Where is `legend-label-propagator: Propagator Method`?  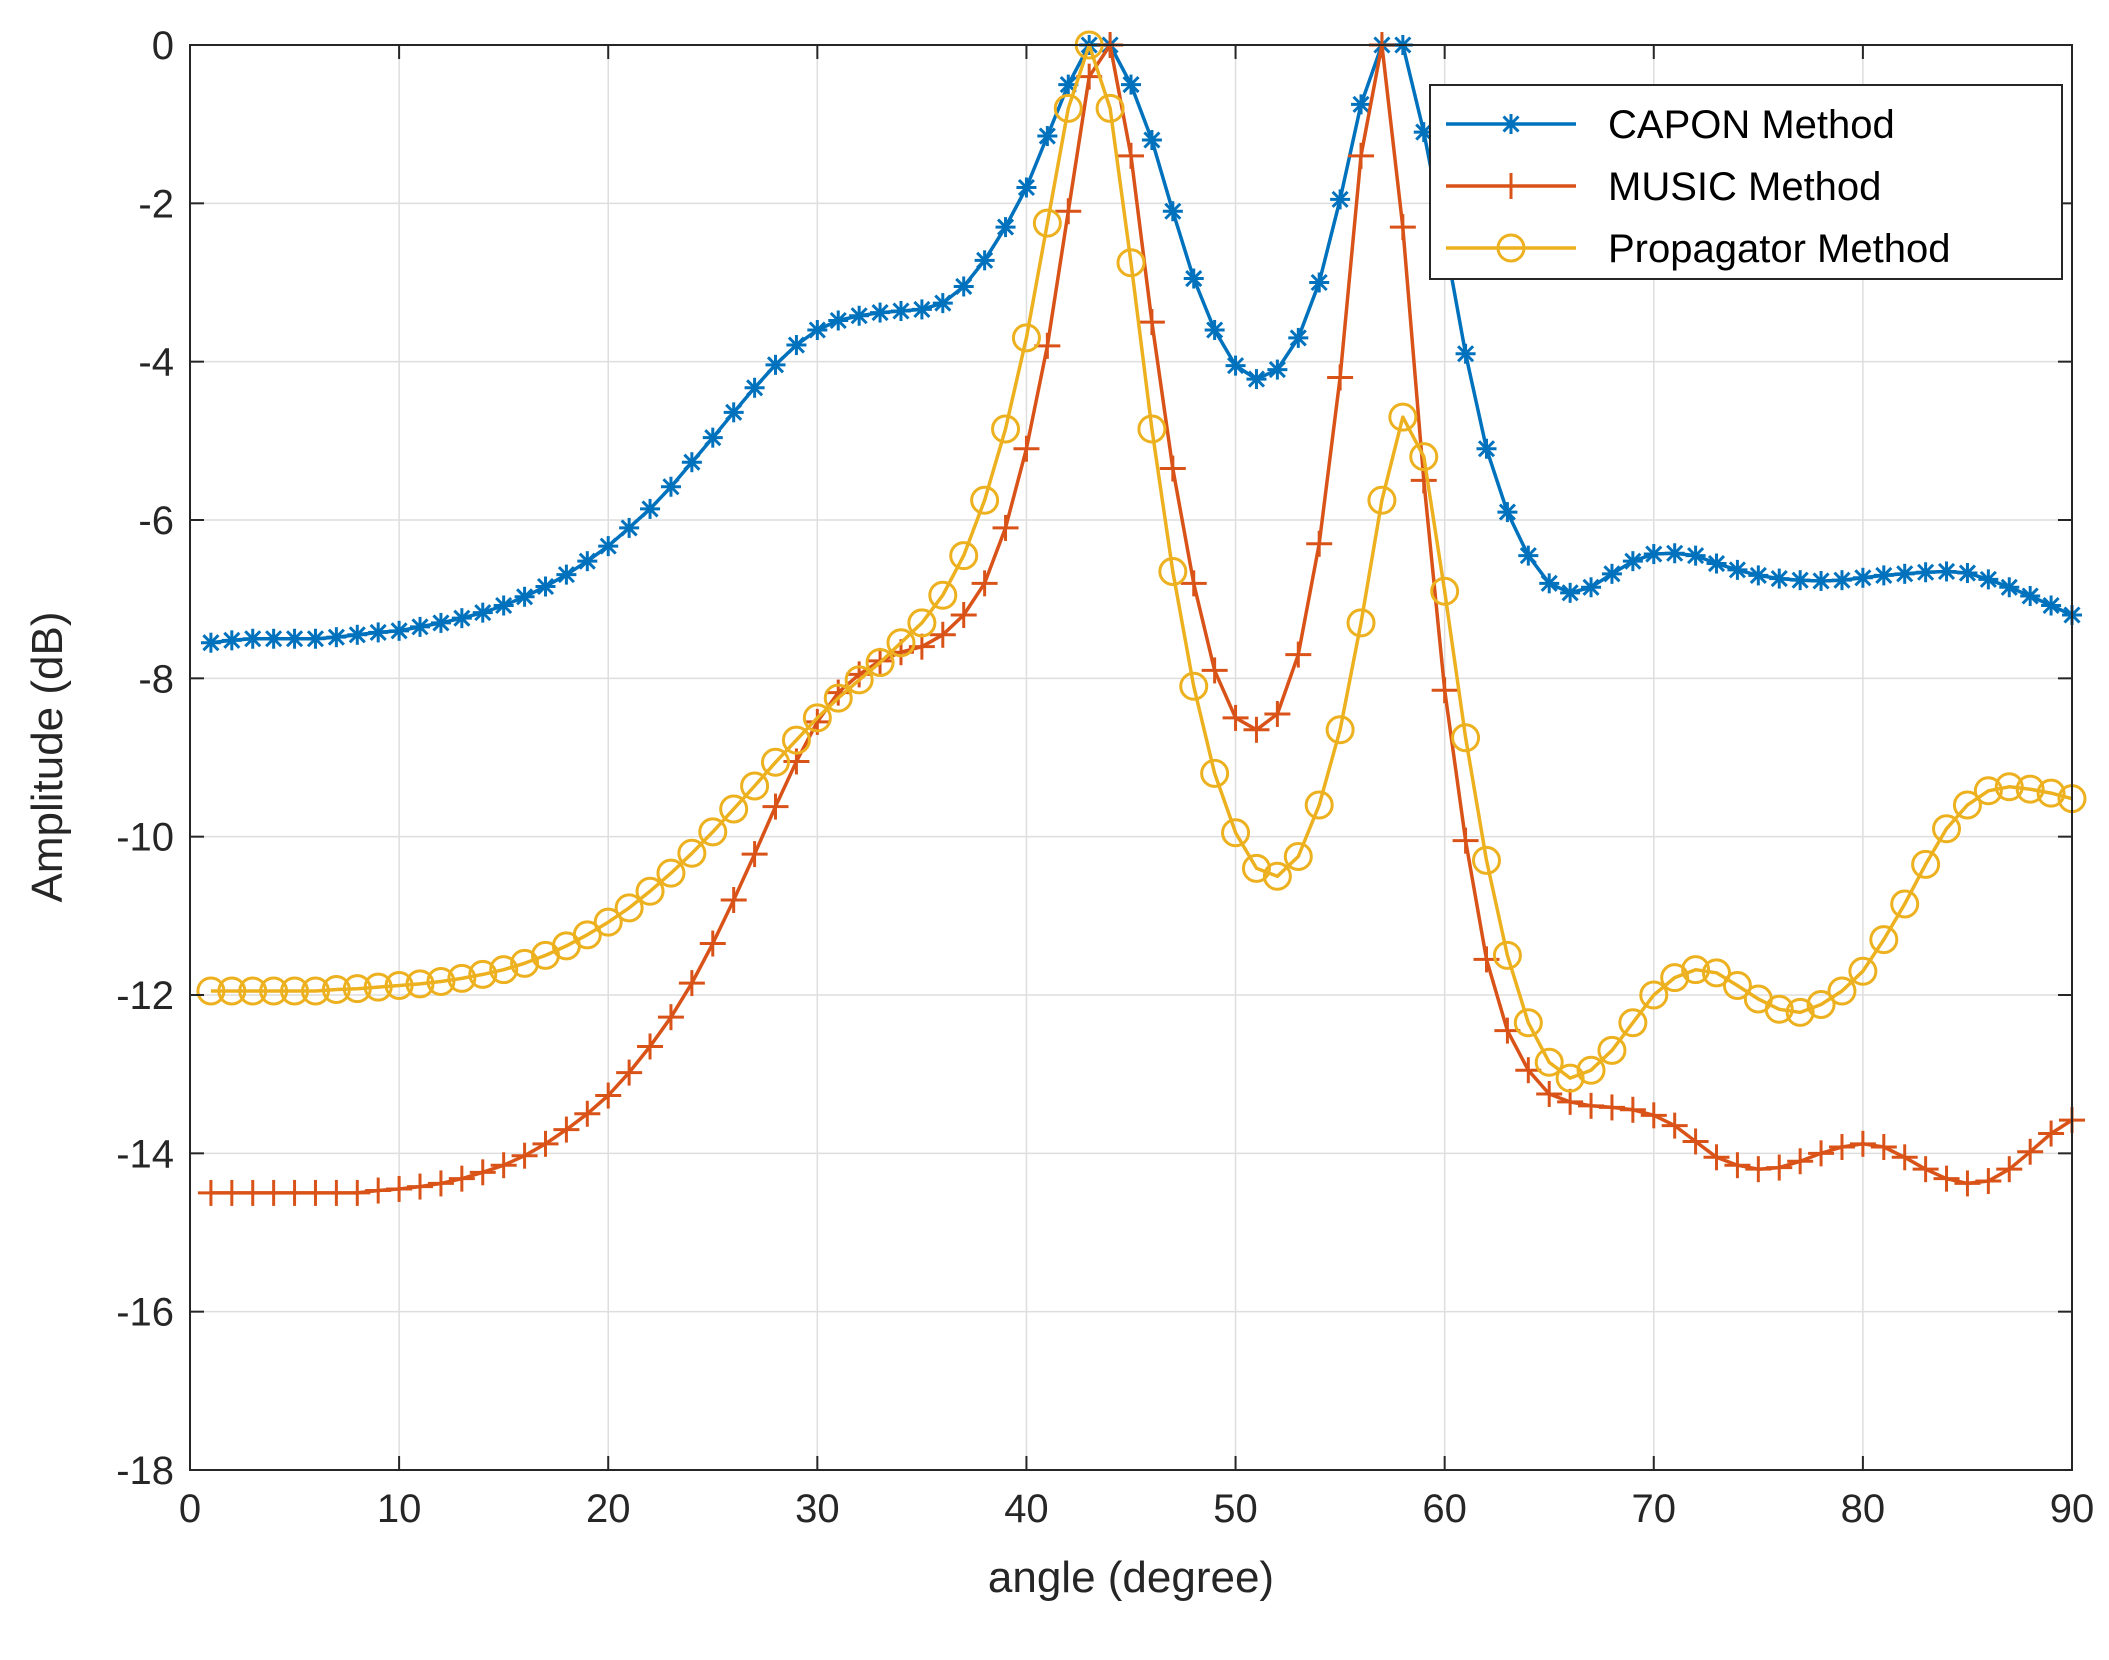
legend-label-propagator: Propagator Method is located at coordinates (1779, 249).